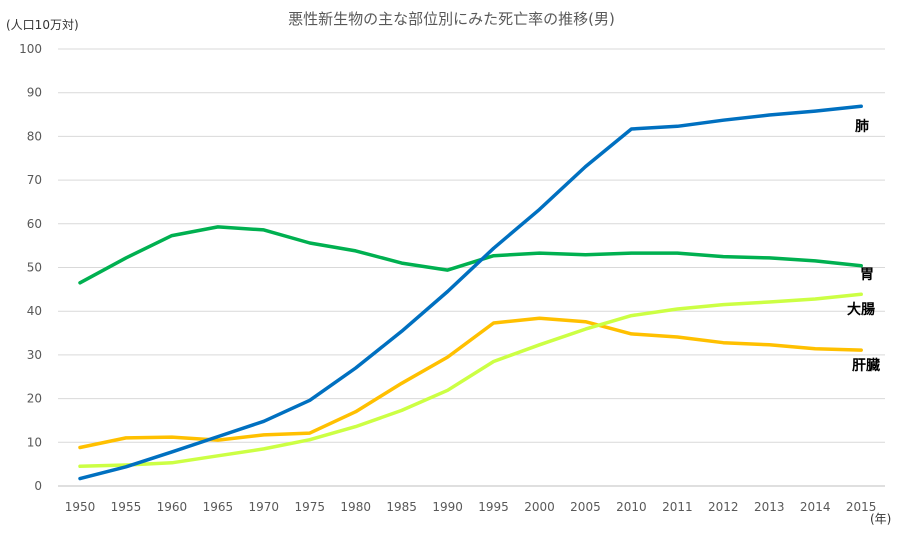 This screenshot has width=903, height=533. I want to click on y-tick-label: 90, so click(34, 93).